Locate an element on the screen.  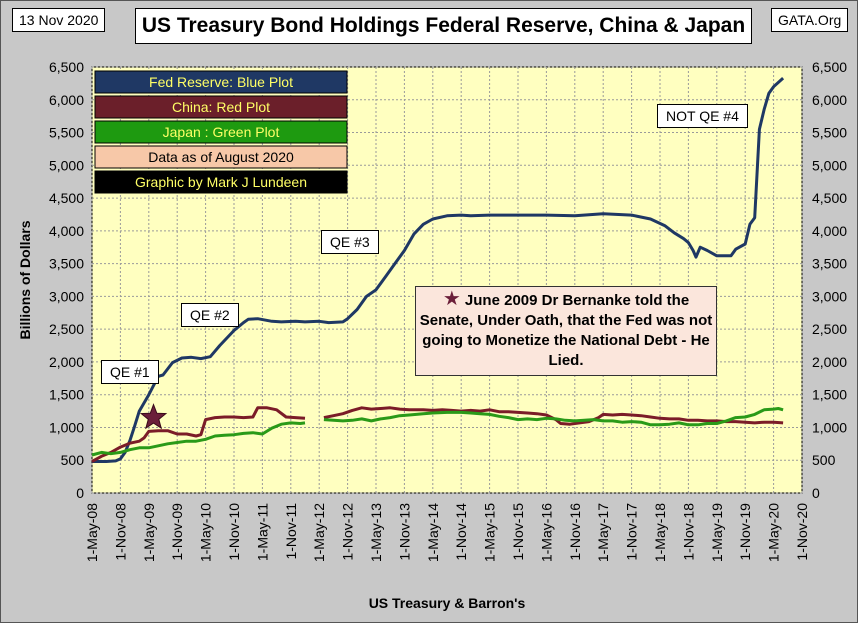
x-tick-label: 1-May-12 is located at coordinates (319, 532).